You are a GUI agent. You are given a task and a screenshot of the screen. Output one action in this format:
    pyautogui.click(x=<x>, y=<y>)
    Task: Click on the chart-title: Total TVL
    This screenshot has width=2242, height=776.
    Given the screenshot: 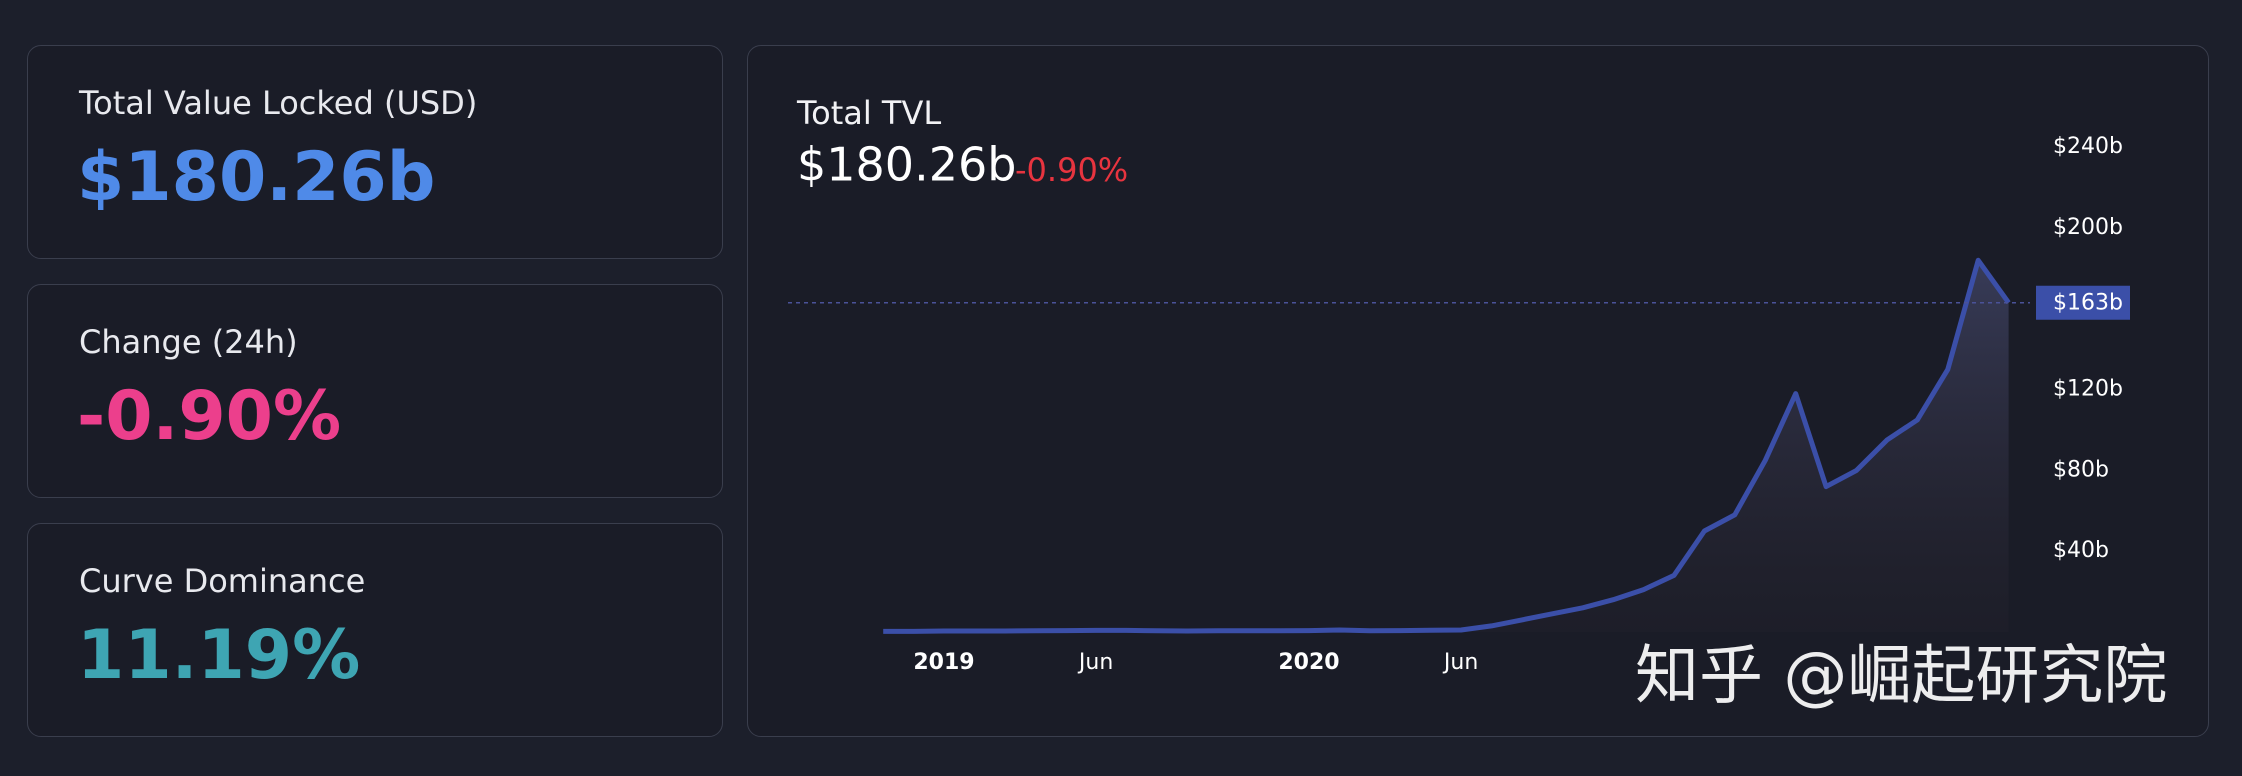 What is the action you would take?
    pyautogui.click(x=868, y=113)
    